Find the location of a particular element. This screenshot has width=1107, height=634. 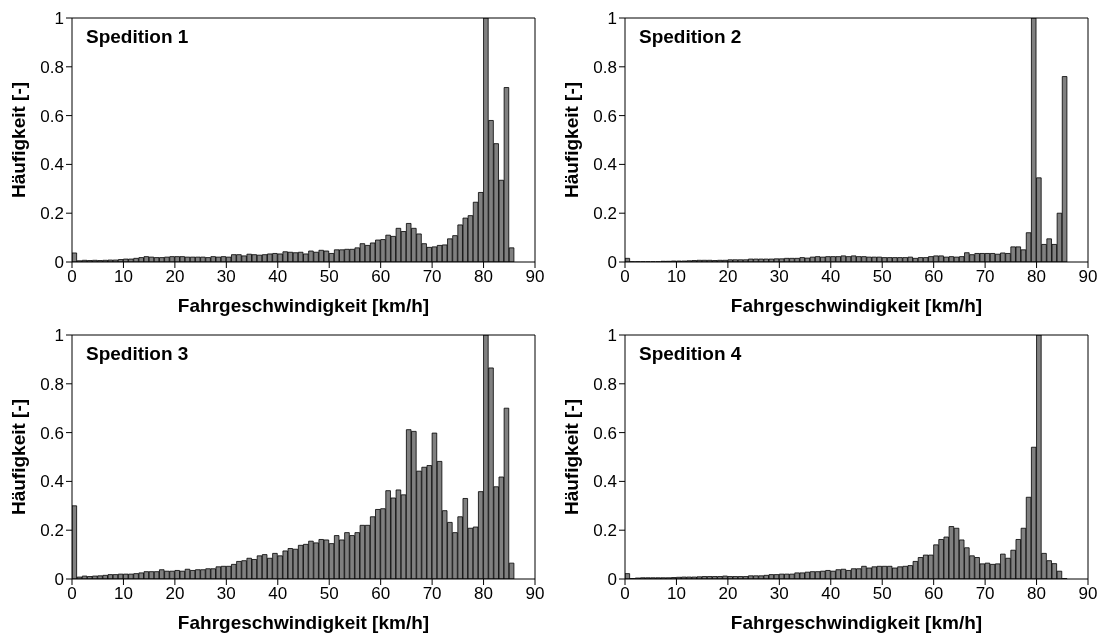

chart-title: Spedition 2 is located at coordinates (690, 37).